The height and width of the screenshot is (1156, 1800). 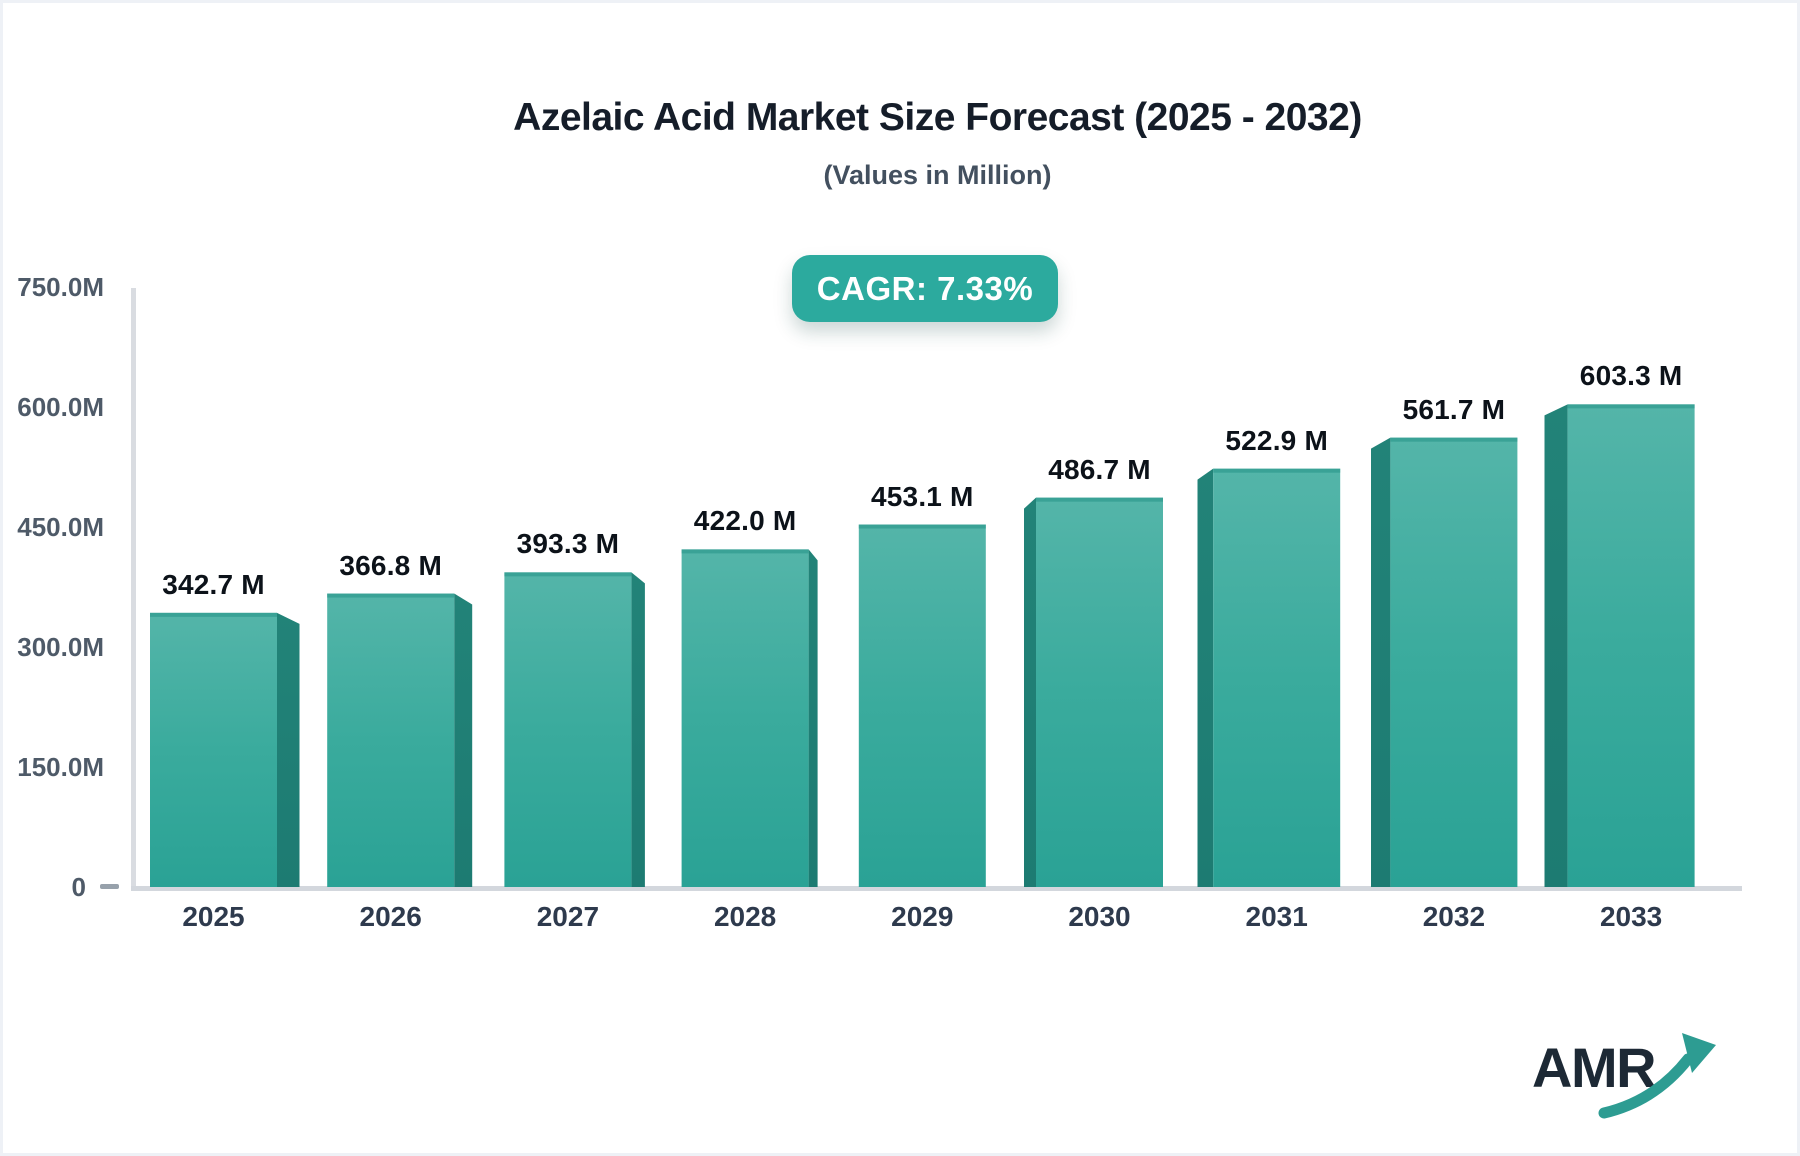 I want to click on bar-group-2030, so click(x=1093, y=692).